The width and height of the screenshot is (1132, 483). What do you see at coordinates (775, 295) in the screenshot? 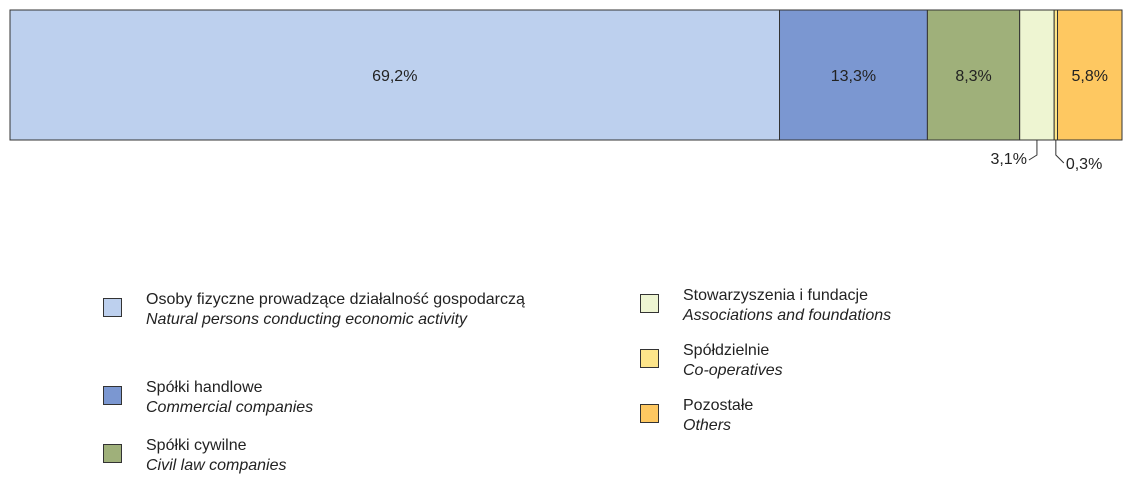
I see `legend-label: Stowarzyszenia i fundacje` at bounding box center [775, 295].